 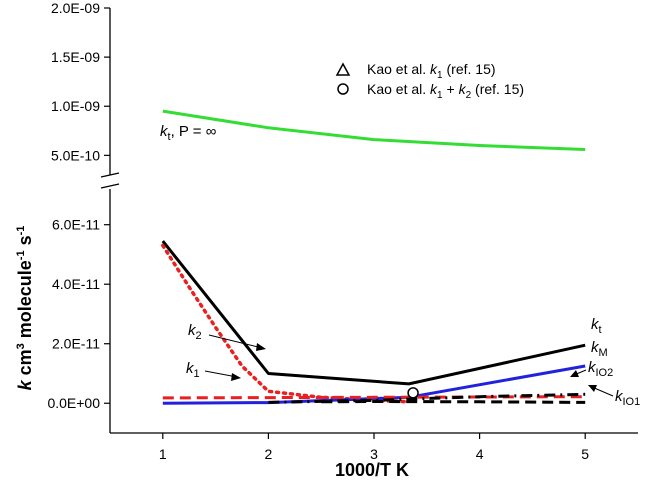 I want to click on y-tick-label-lower: 0.0E+00, so click(x=73, y=403).